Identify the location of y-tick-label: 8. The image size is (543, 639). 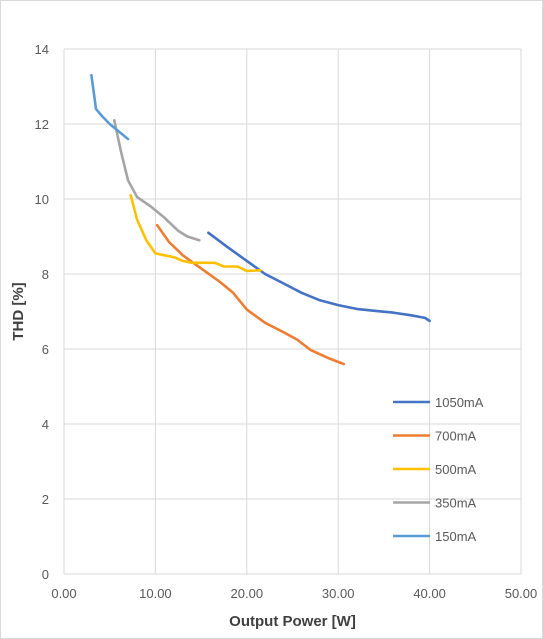
(45, 274).